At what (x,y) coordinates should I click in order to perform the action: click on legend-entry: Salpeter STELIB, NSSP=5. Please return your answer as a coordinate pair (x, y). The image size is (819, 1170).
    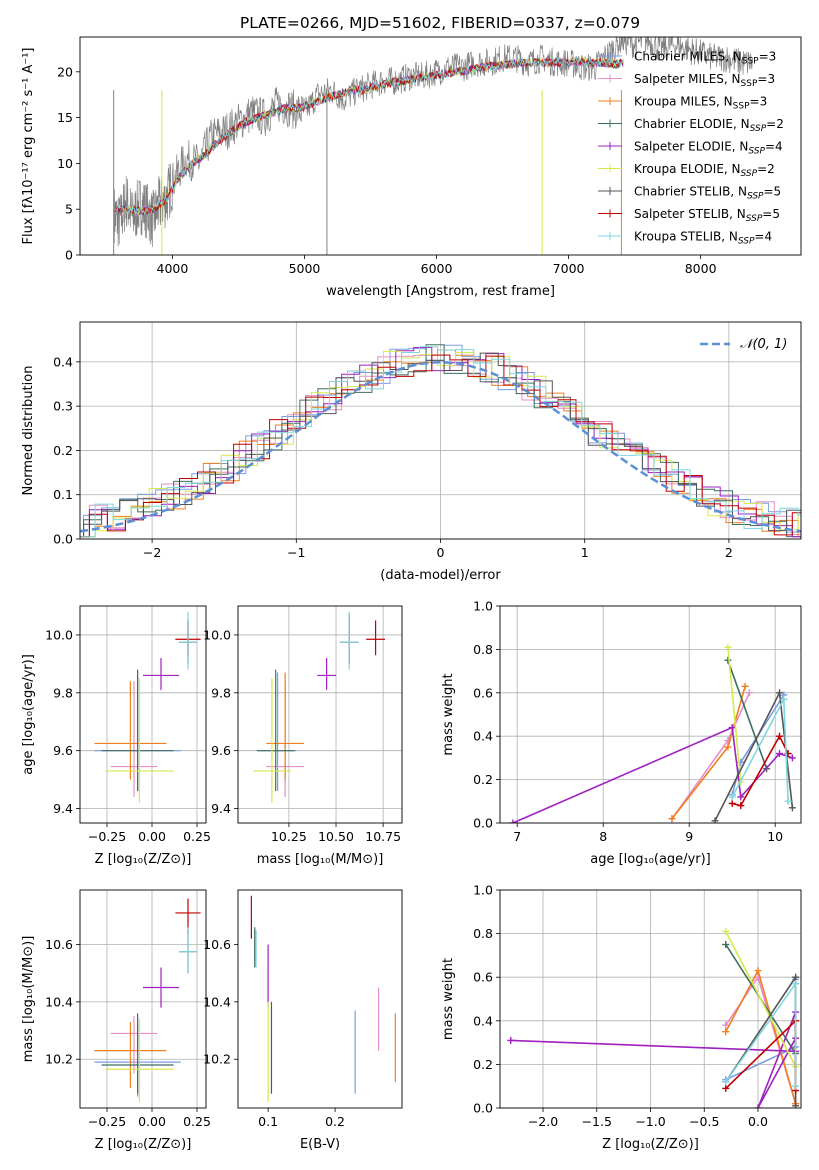
    Looking at the image, I should click on (689, 215).